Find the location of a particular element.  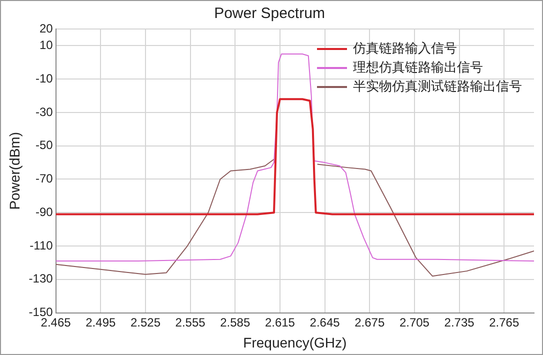

y-tick-label: -90 is located at coordinates (44, 211).